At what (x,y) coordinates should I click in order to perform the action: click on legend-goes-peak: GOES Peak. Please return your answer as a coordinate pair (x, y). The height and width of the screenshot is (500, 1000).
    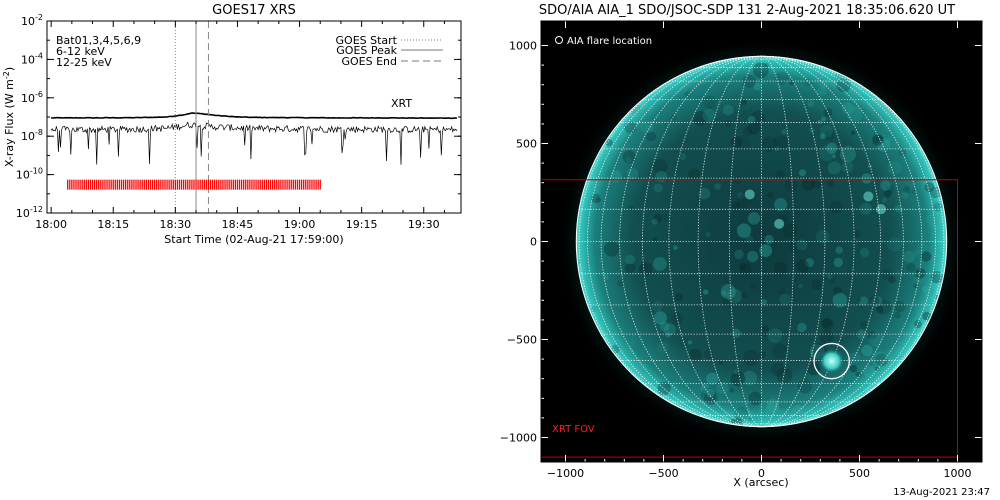
    Looking at the image, I should click on (366, 50).